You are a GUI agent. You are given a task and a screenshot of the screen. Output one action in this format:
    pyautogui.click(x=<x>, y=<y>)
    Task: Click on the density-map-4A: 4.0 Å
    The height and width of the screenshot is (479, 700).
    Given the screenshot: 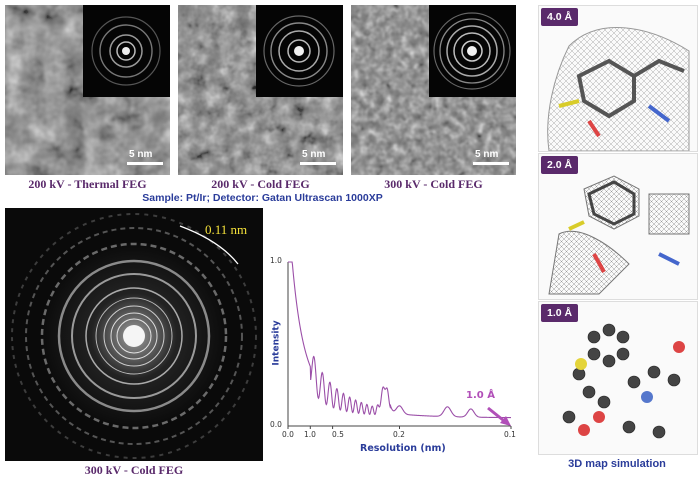 What is the action you would take?
    pyautogui.click(x=618, y=78)
    